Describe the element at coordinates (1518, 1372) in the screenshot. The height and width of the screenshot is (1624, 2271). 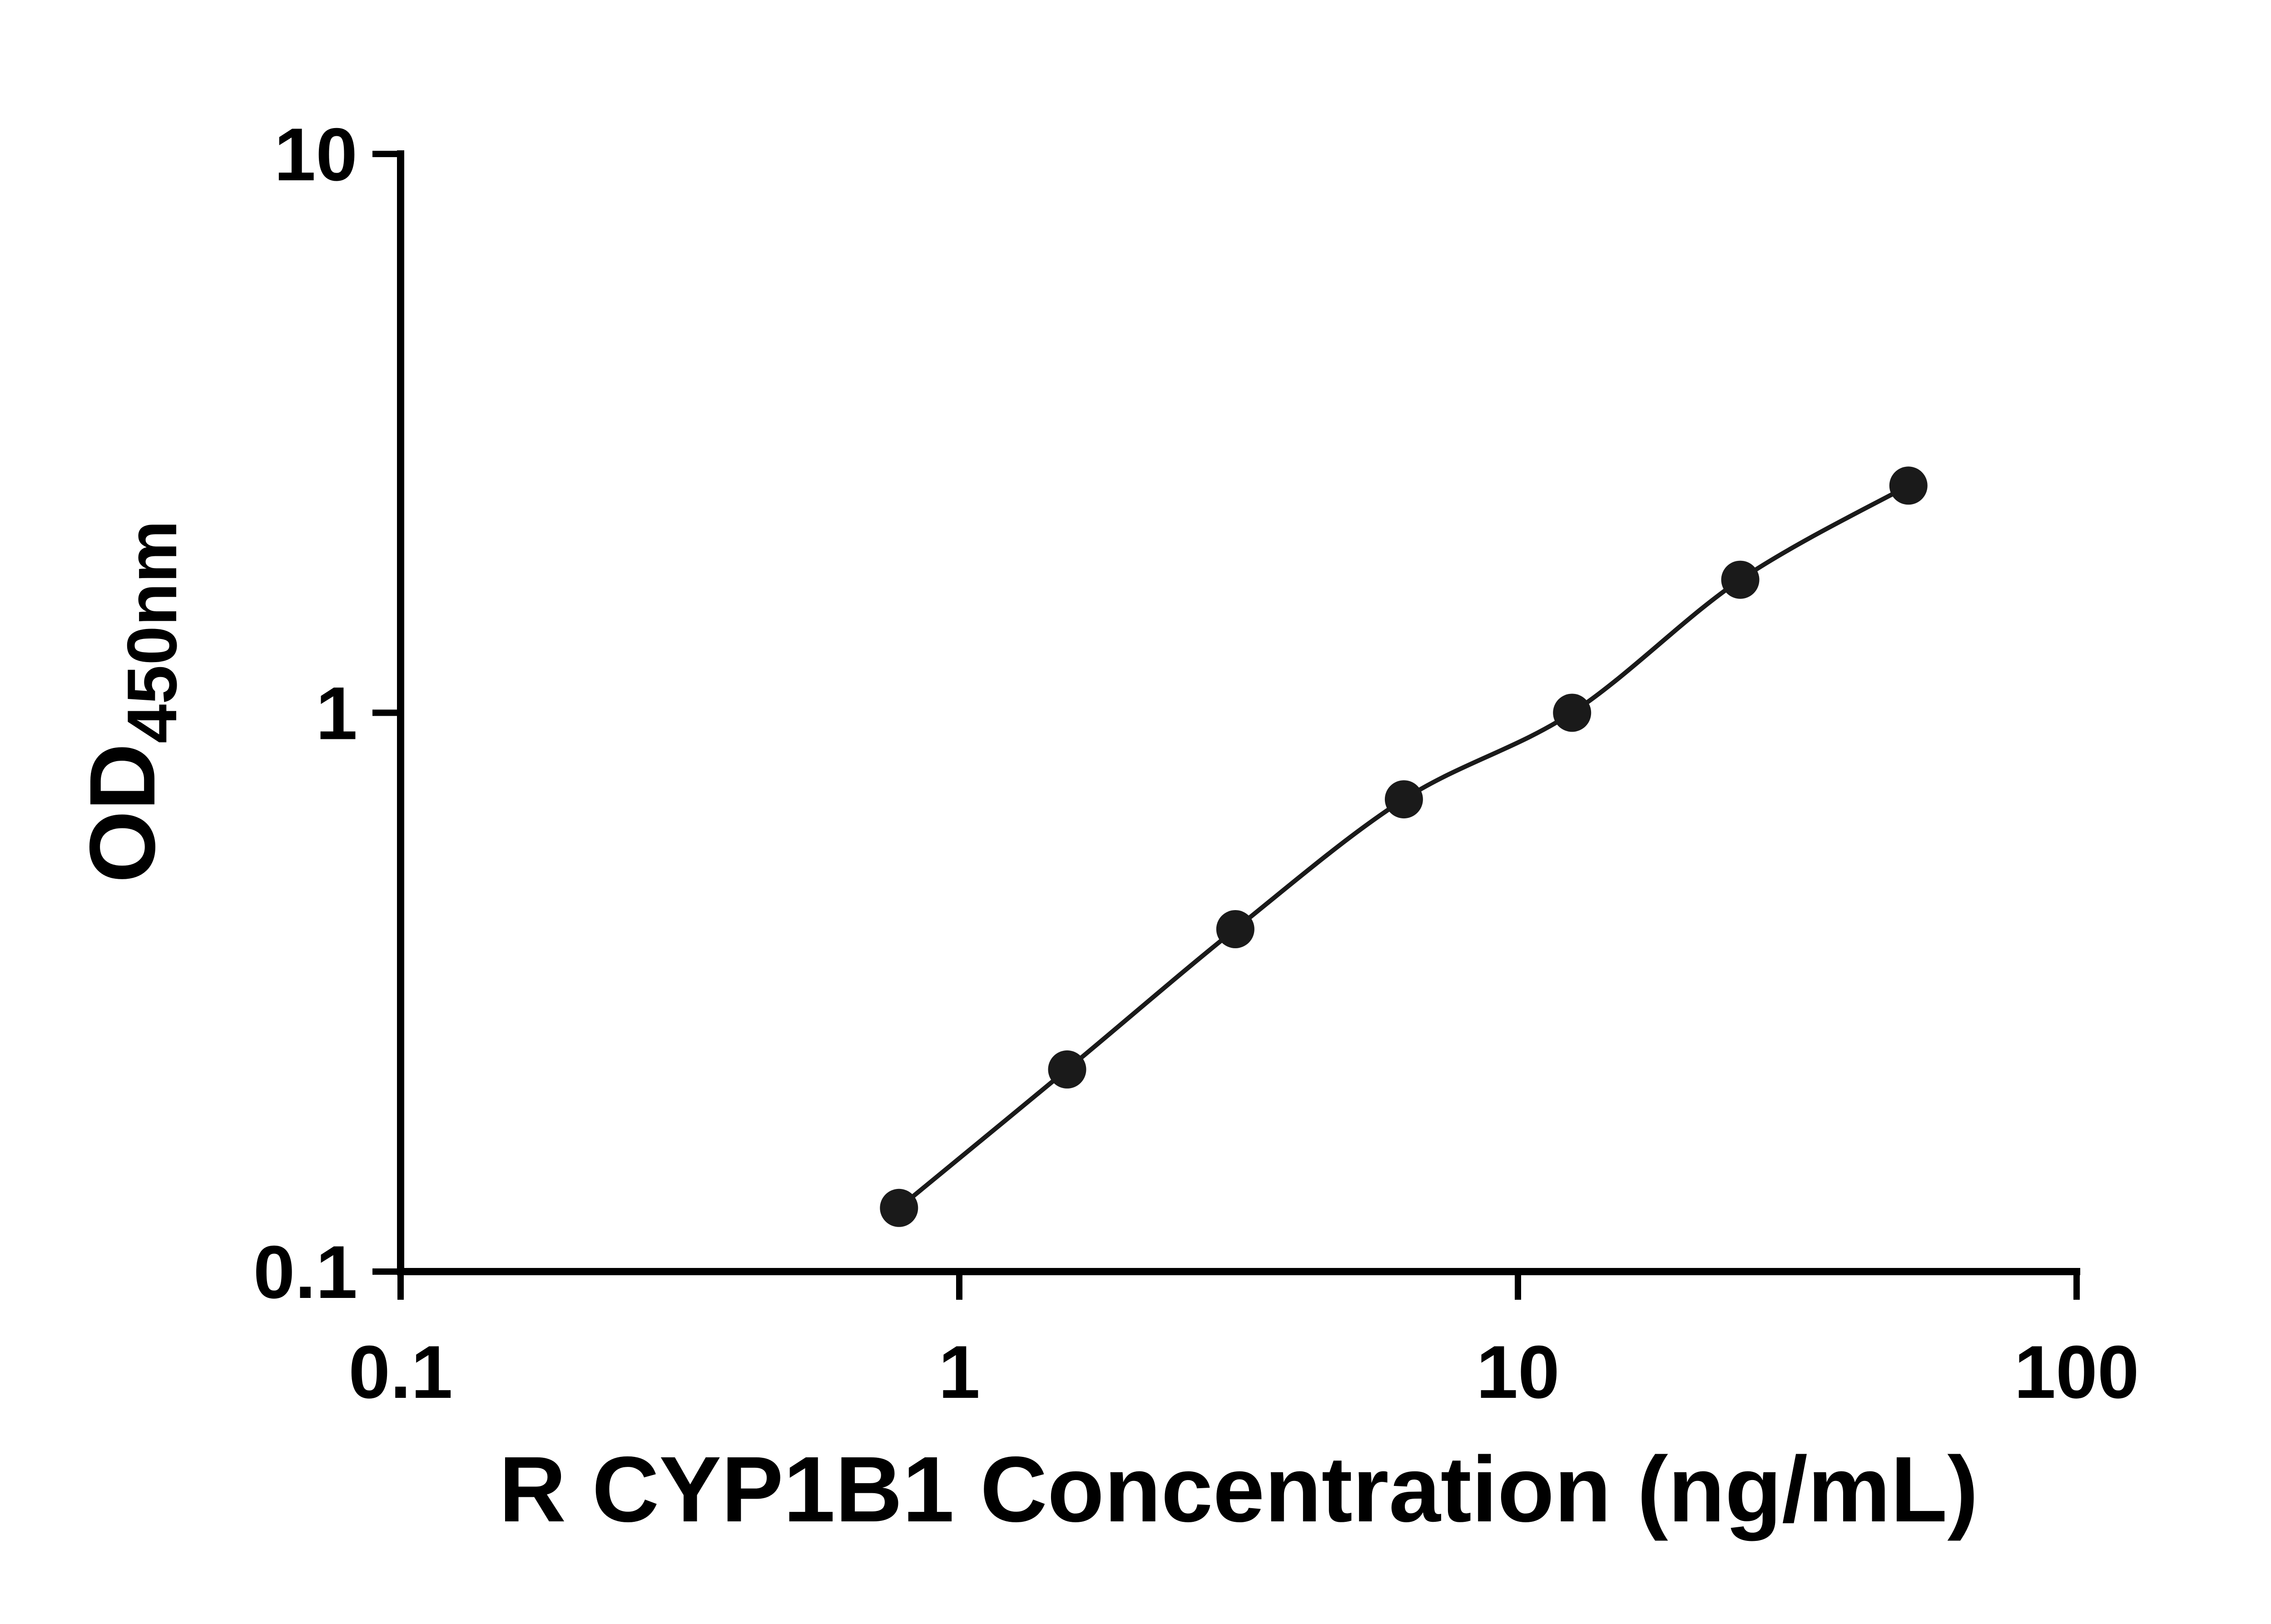
I see `x-tick-label: 10` at that location.